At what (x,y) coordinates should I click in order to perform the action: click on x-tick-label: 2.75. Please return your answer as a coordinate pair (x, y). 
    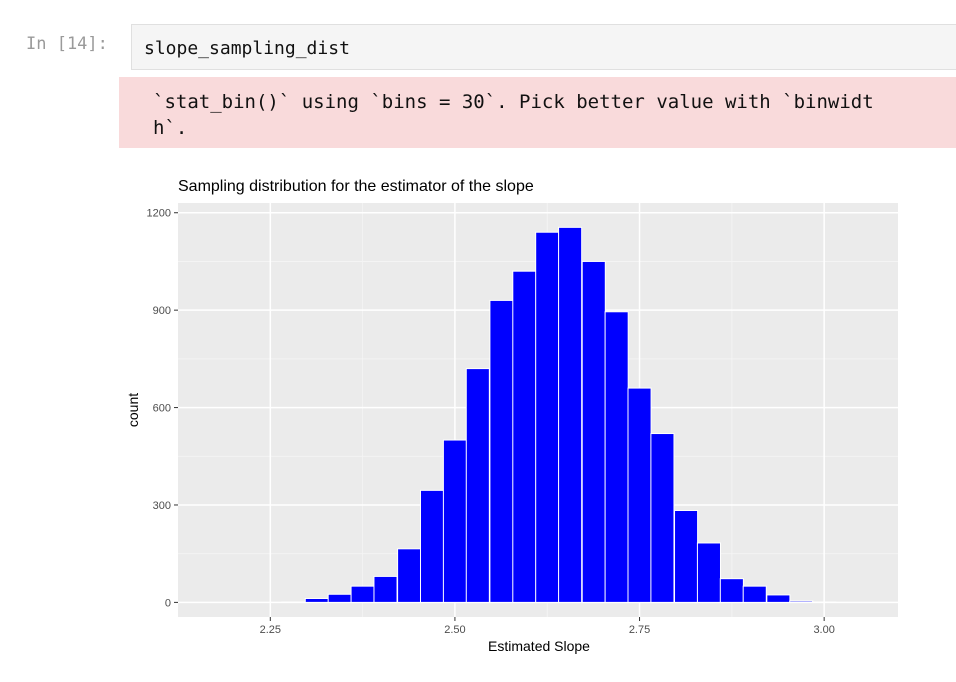
    Looking at the image, I should click on (639, 630).